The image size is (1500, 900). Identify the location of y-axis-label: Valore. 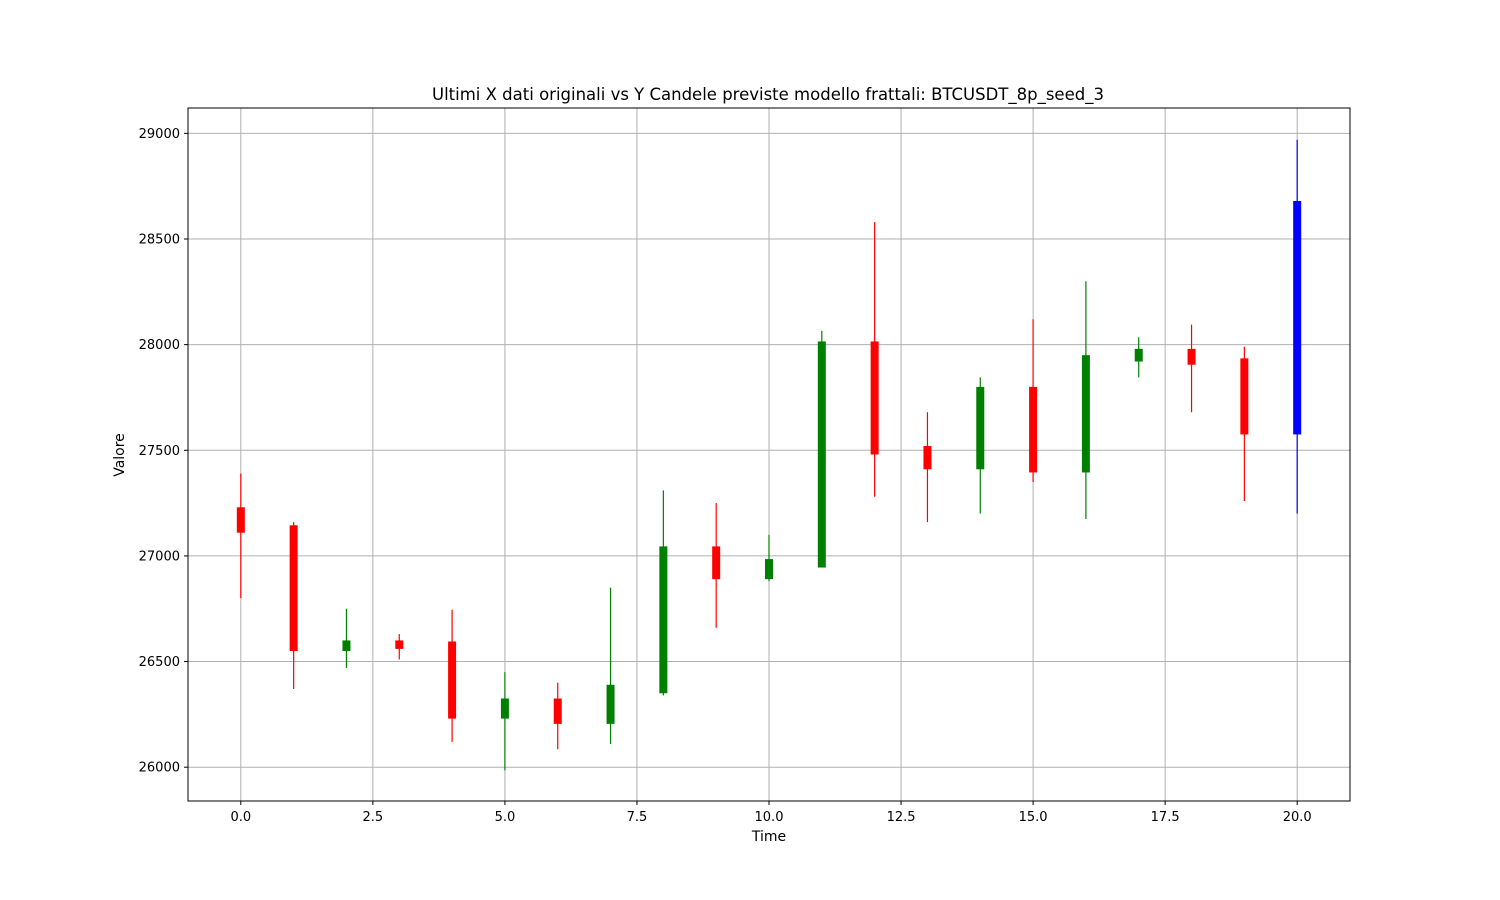
(120, 455).